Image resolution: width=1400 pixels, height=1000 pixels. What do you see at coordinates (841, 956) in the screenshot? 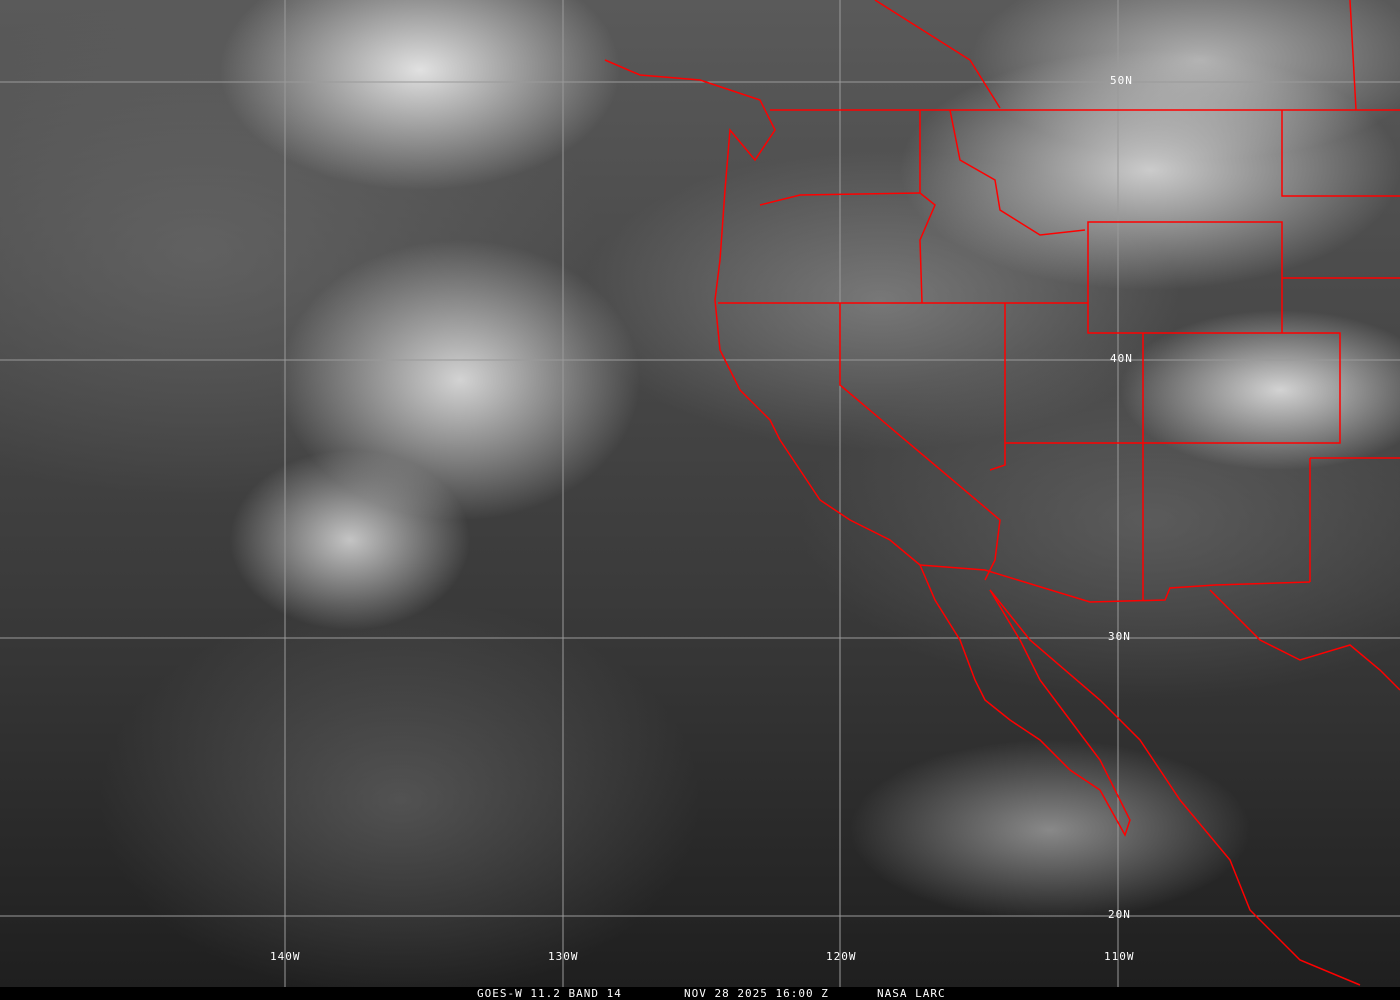
I see `lon-label-120w: 120W` at bounding box center [841, 956].